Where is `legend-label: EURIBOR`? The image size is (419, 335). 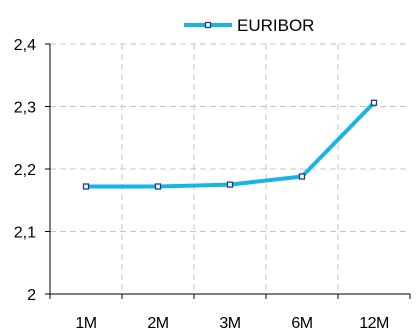
legend-label: EURIBOR is located at coordinates (275, 25).